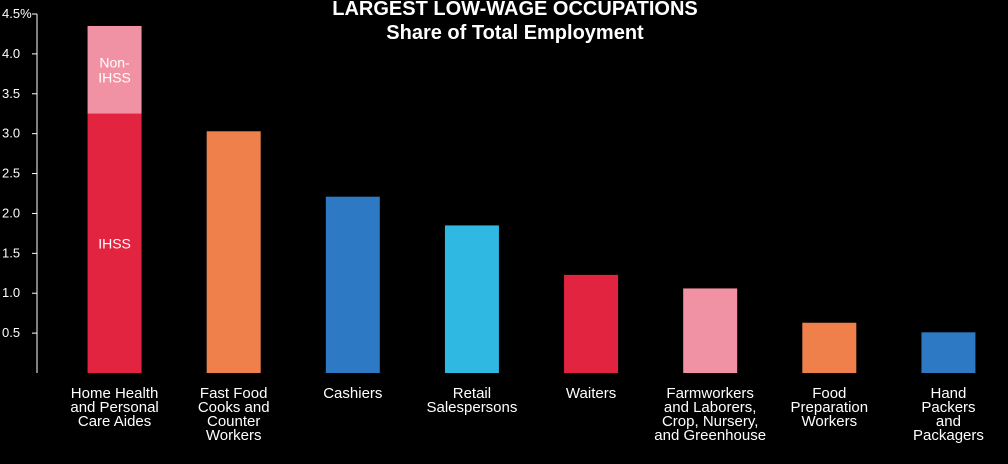 The width and height of the screenshot is (1008, 464). I want to click on x-category-label: Food, so click(829, 393).